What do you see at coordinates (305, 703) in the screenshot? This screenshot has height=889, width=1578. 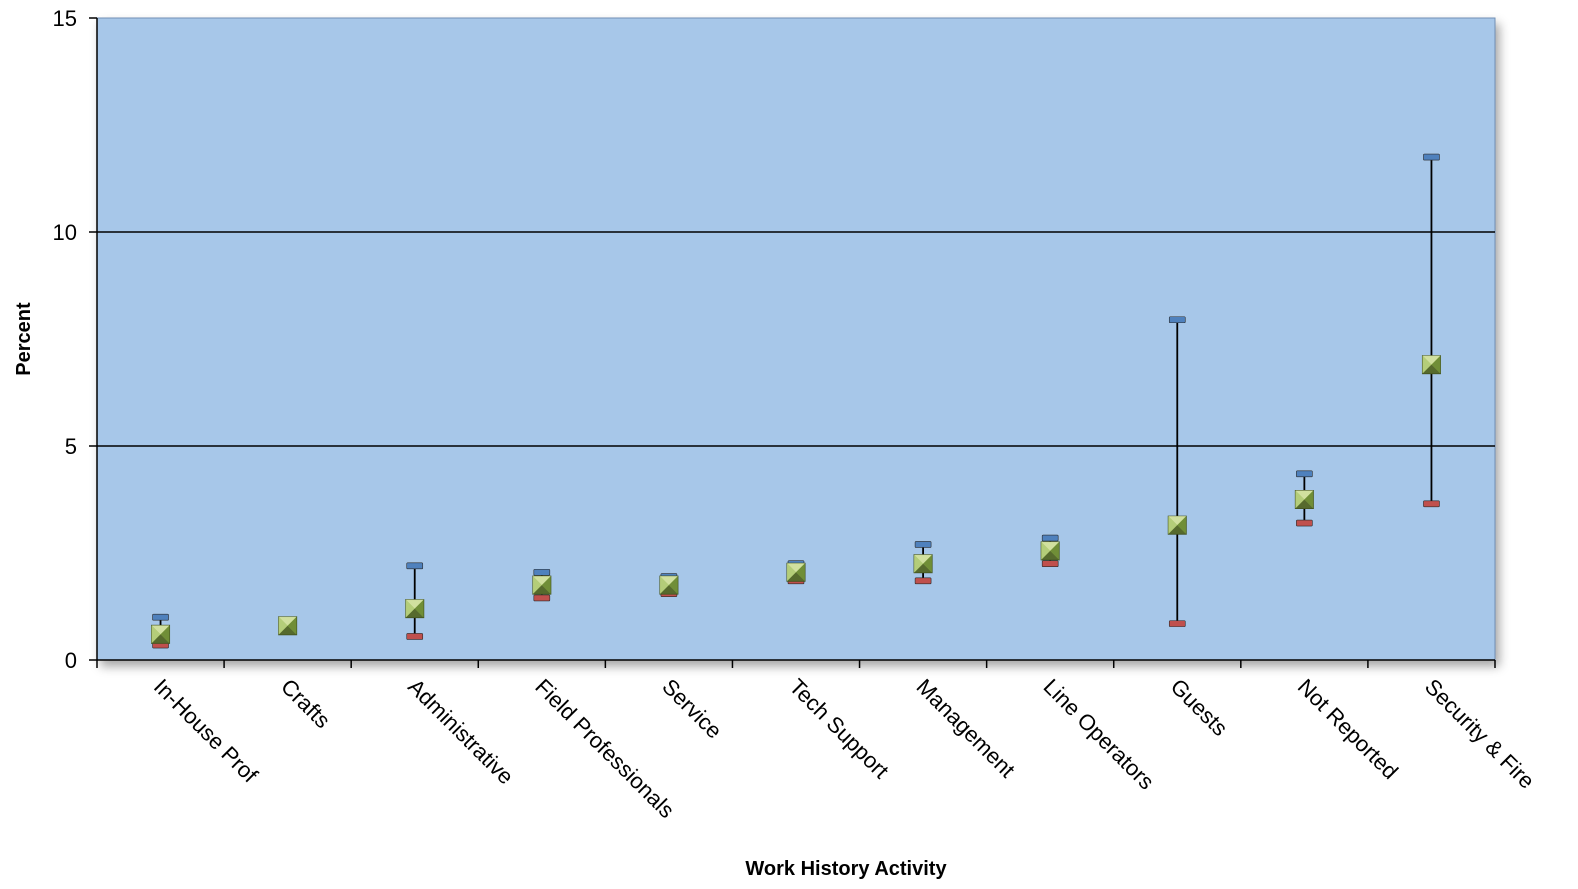 I see `x-tick-label: Crafts` at bounding box center [305, 703].